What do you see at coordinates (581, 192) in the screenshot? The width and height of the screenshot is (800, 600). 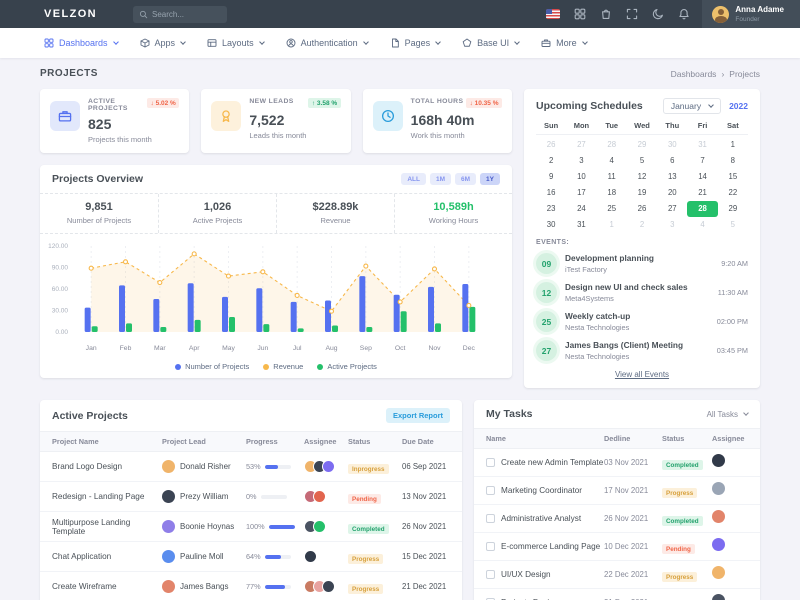 I see `calendar-day-17: 17` at bounding box center [581, 192].